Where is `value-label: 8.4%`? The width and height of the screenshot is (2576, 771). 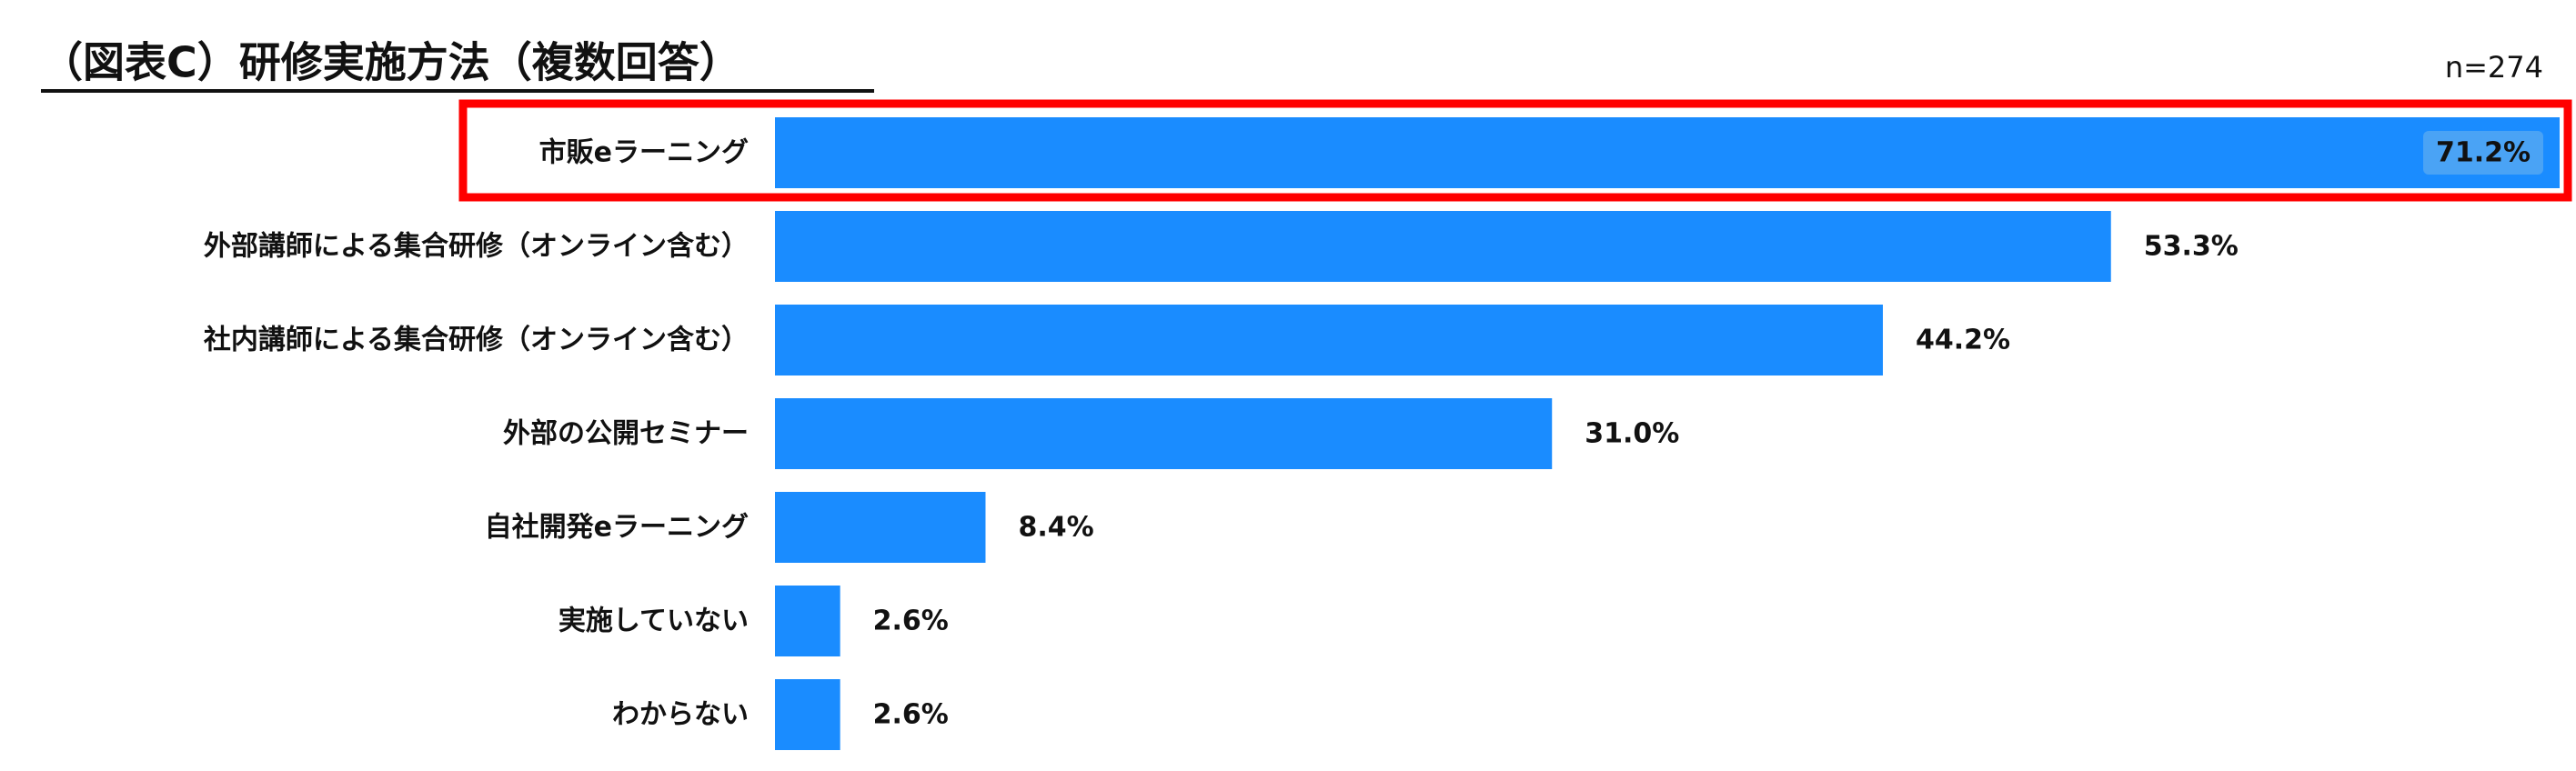
value-label: 8.4% is located at coordinates (1055, 528).